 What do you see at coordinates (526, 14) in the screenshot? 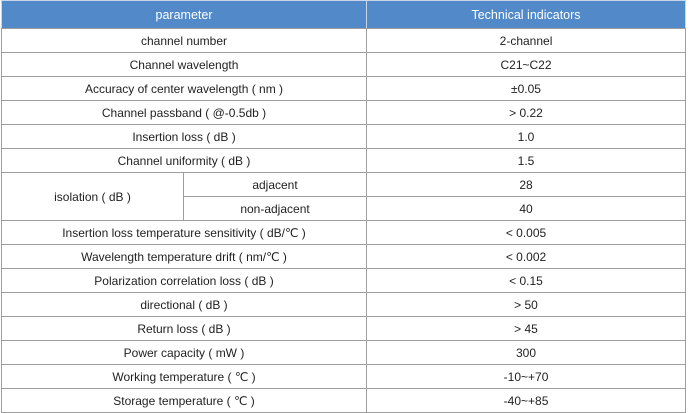
I see `header-technical-indicators: Technical indicators` at bounding box center [526, 14].